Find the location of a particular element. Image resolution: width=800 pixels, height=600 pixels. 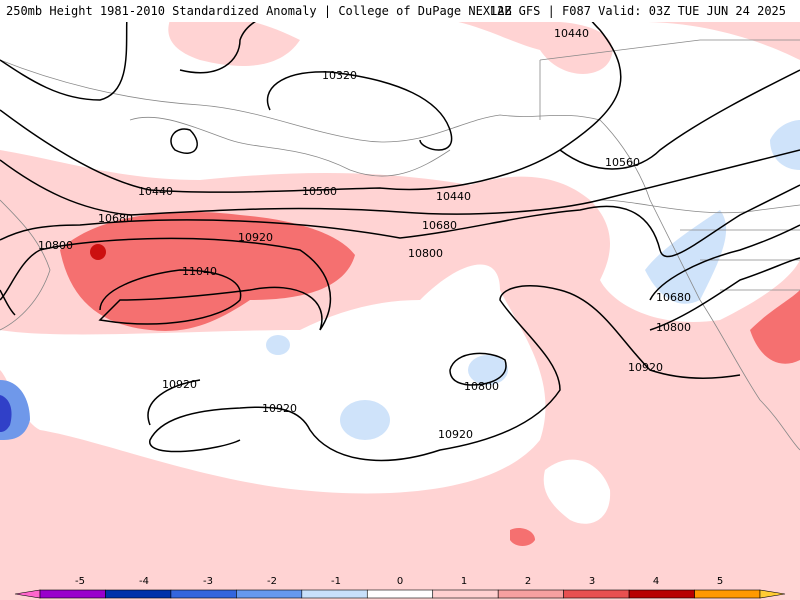

extreme-positive-anomaly is located at coordinates (98, 252).